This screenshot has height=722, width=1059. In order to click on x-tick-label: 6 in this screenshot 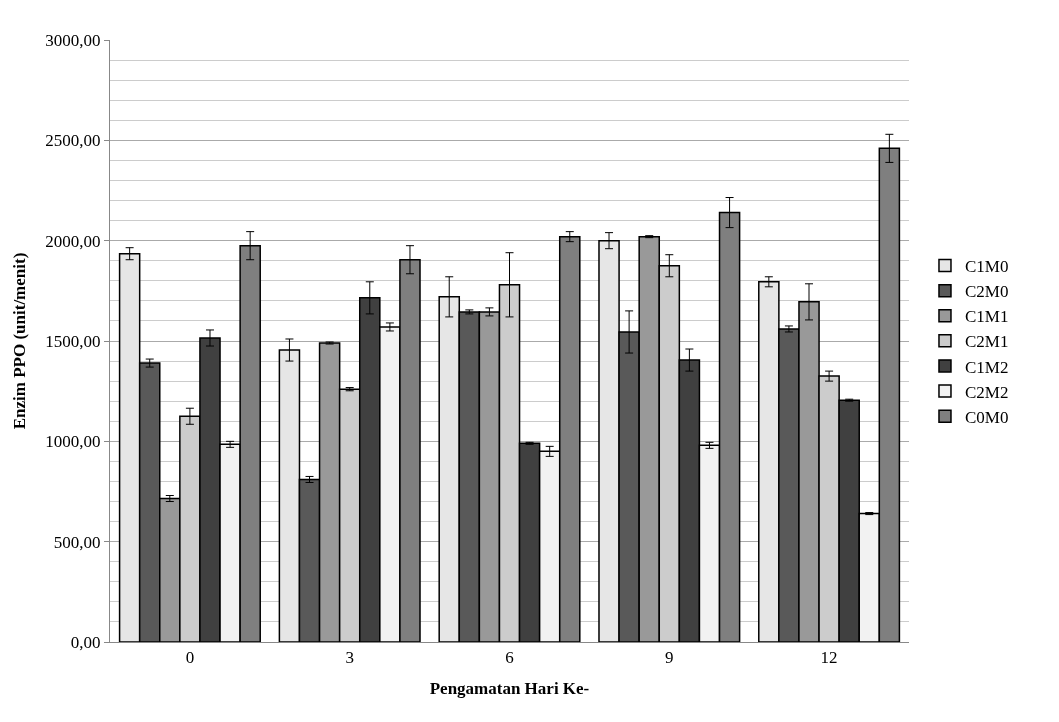, I will do `click(509, 658)`.